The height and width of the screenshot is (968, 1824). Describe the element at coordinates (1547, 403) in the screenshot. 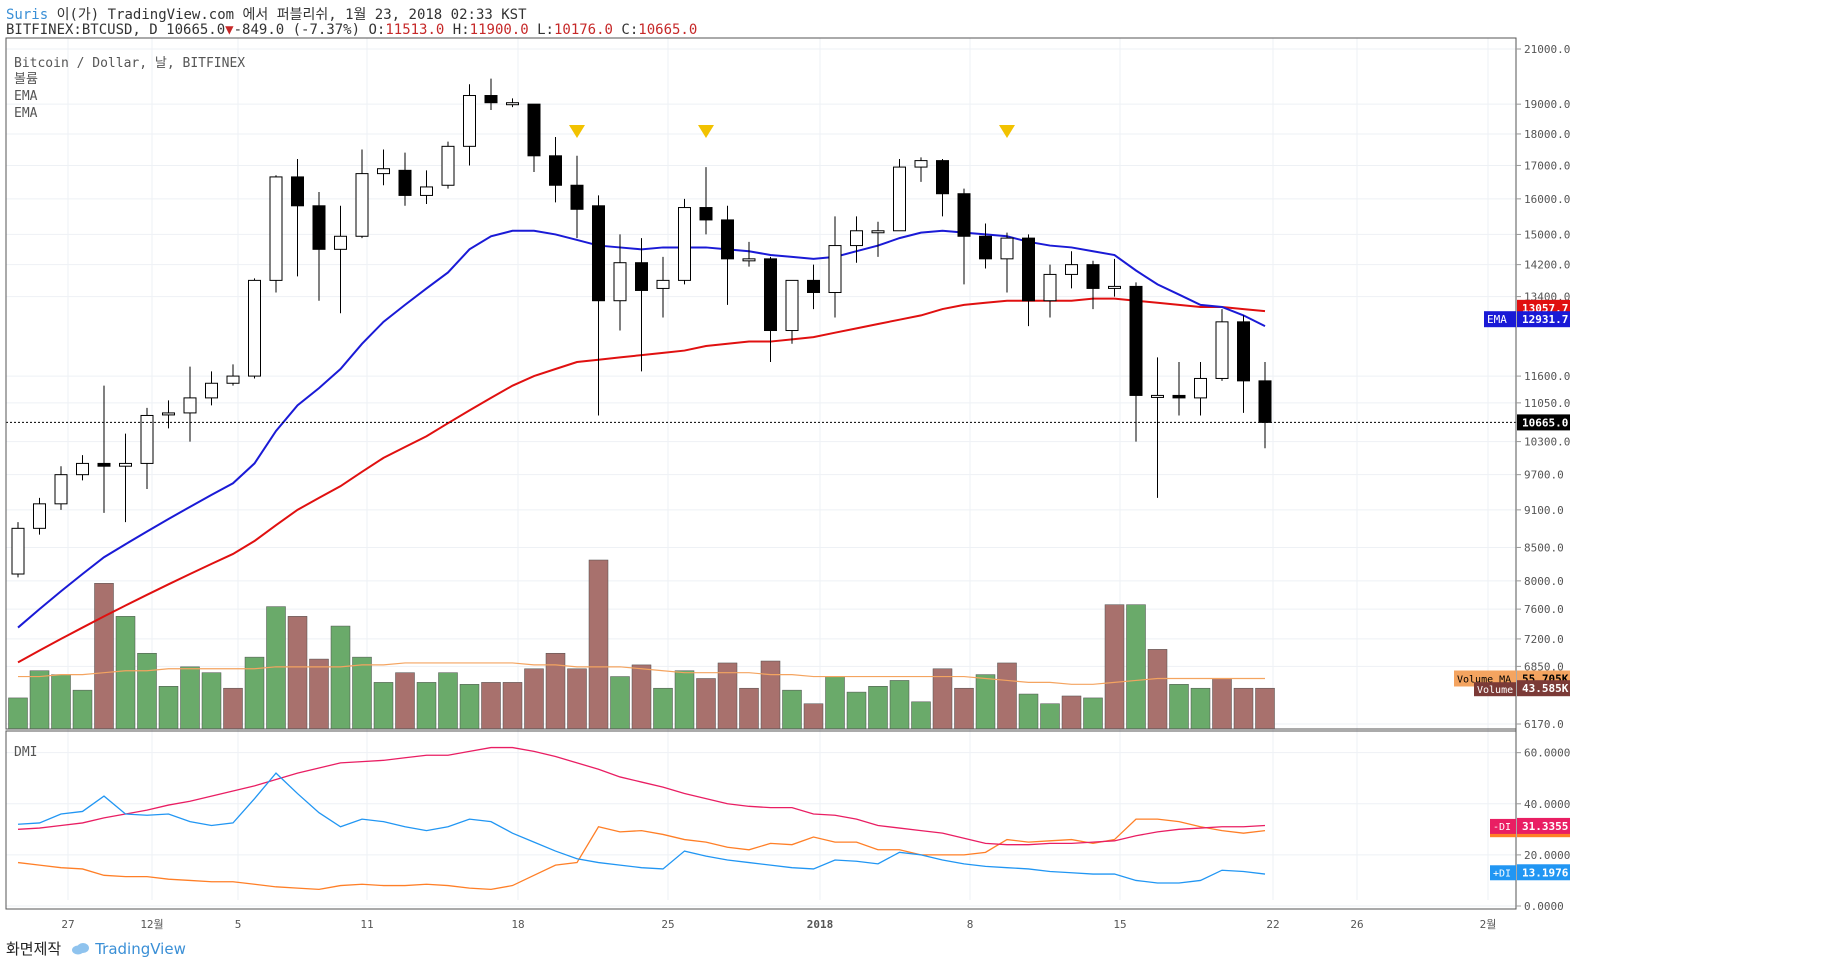

I see `price-tick-label: 11050.0` at that location.